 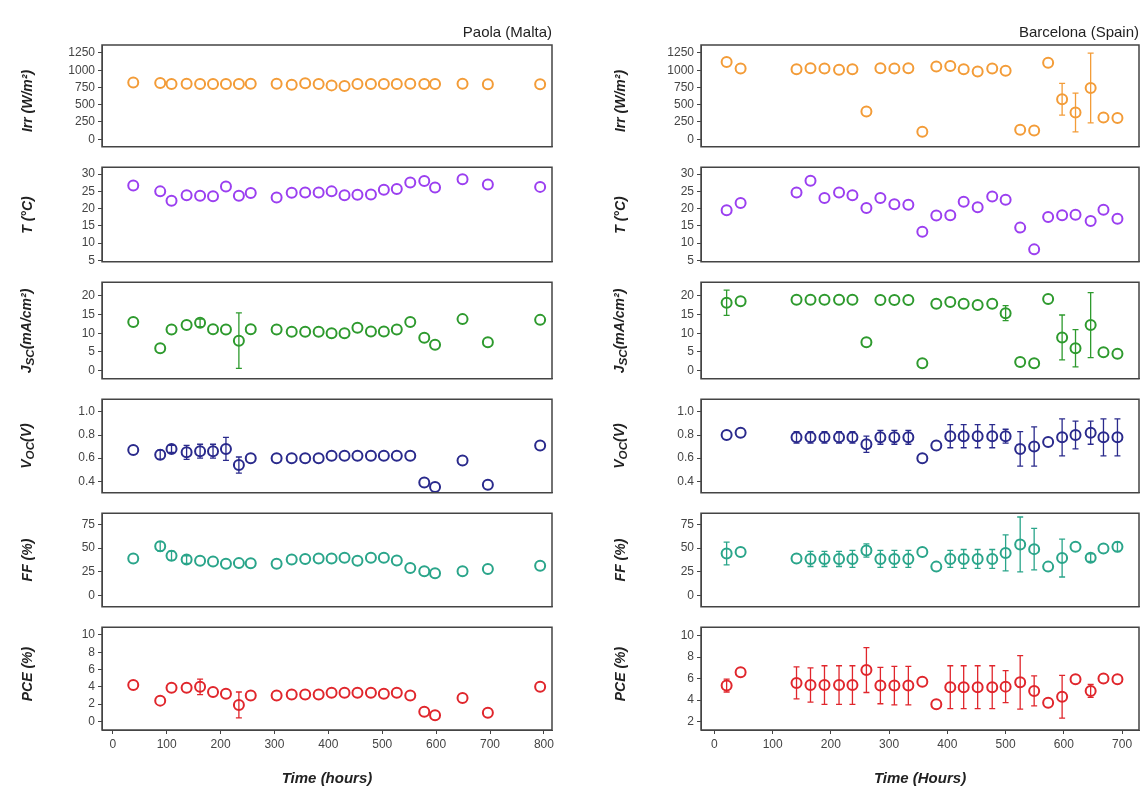 I want to click on x-tick-label: 700, so click(x=1122, y=743).